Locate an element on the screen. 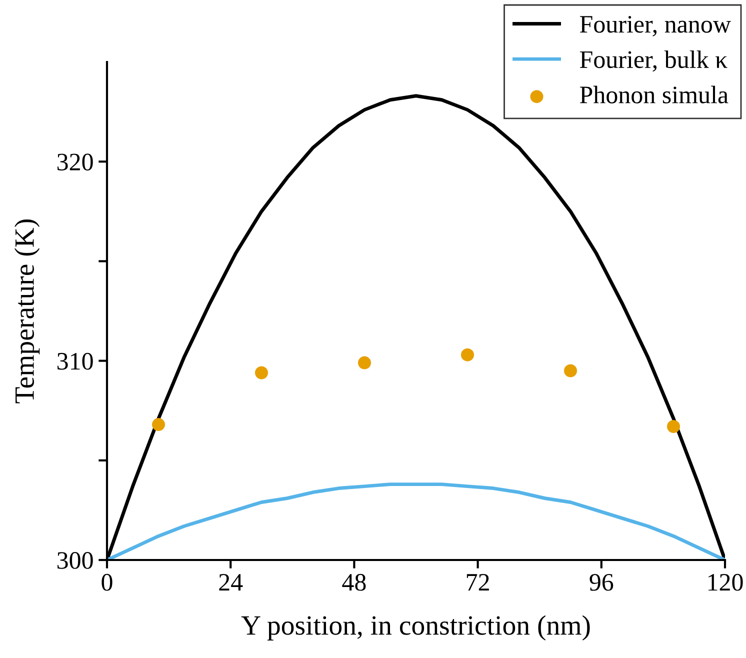 Image resolution: width=746 pixels, height=658 pixels. legend-label: Fourier, bulk κ is located at coordinates (654, 61).